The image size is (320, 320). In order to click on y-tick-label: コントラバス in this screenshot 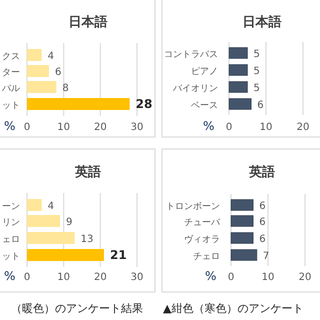, I will do `click(191, 55)`.